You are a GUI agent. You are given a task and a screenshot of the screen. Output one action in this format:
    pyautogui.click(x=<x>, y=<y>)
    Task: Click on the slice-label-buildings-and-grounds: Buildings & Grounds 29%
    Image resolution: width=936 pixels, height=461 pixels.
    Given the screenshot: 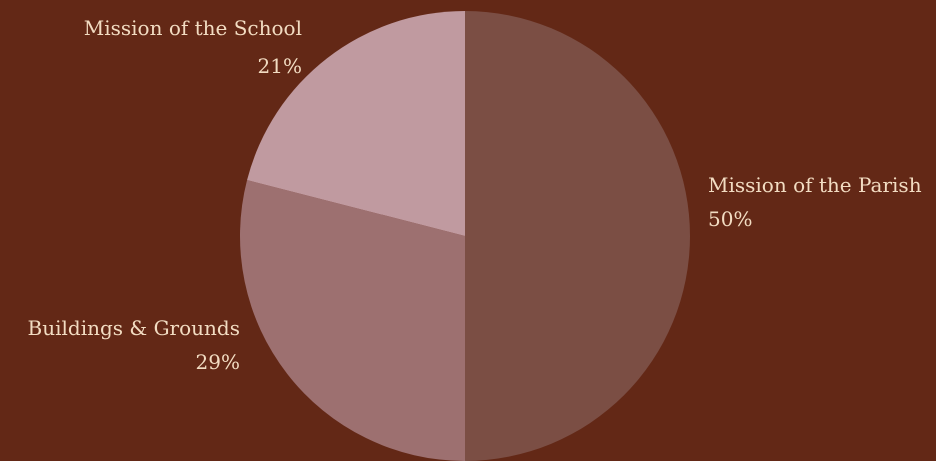 What is the action you would take?
    pyautogui.click(x=134, y=345)
    